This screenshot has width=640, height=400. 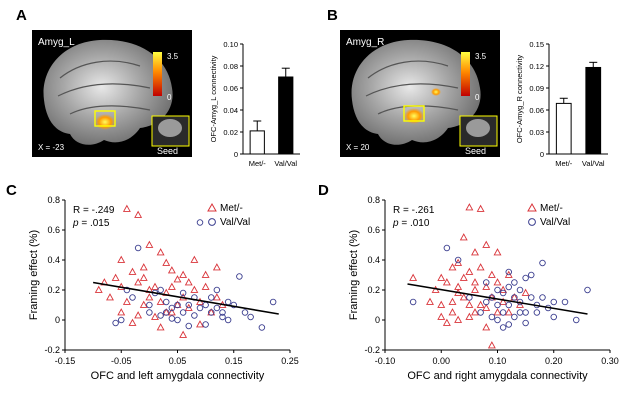 I want to click on panel-a-brain-image: 3.5 0 Amyg_L X = -23 Seed, so click(x=112, y=93).